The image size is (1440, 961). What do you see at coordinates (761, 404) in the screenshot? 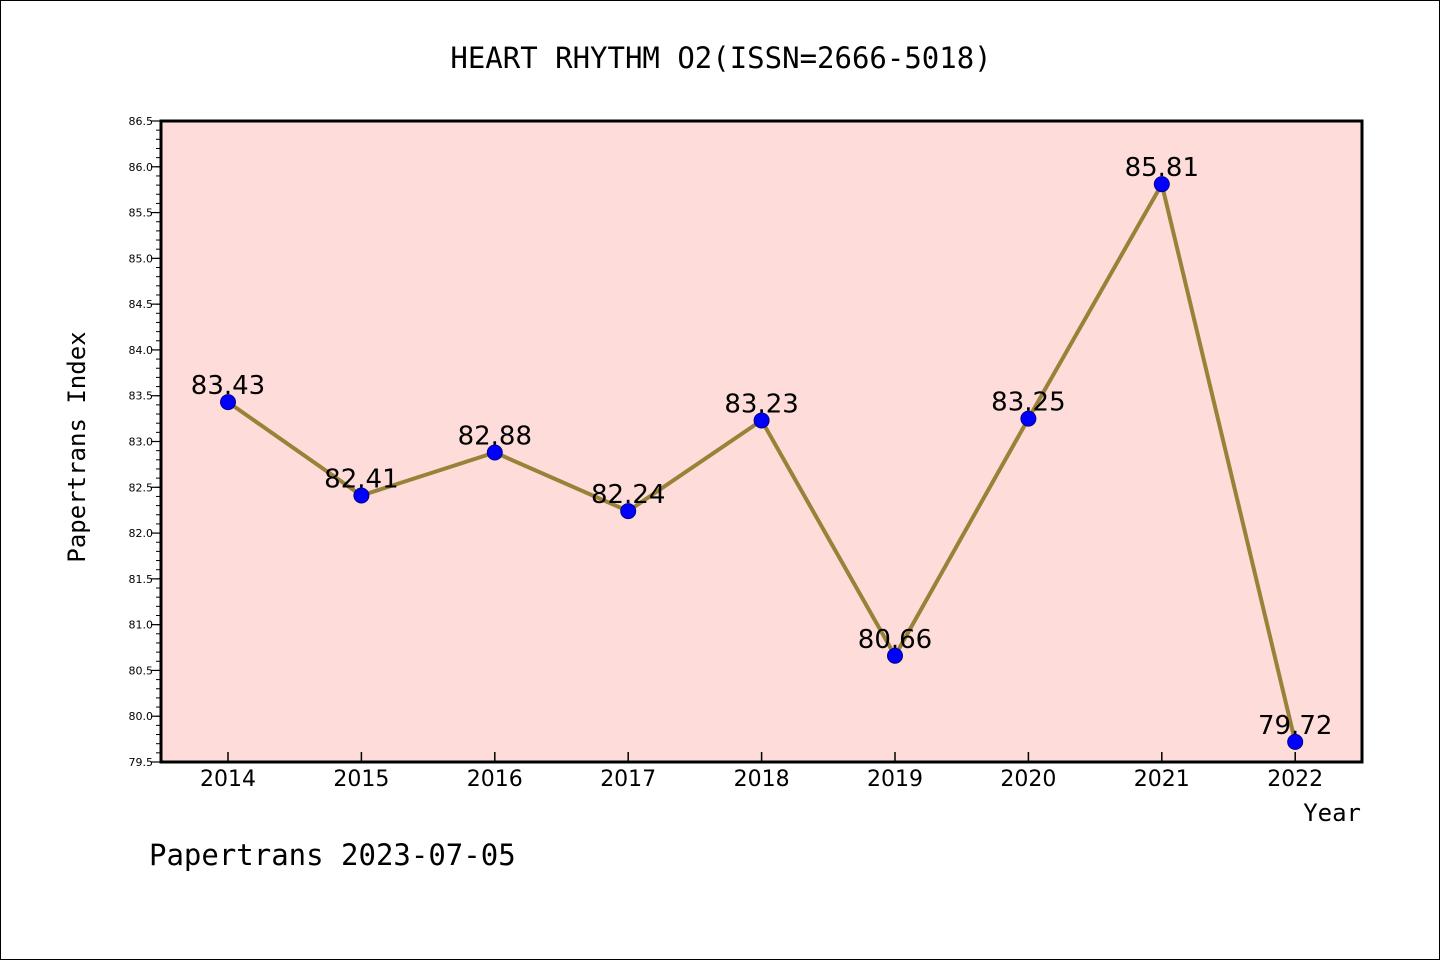
I see `data-label: 83.23` at bounding box center [761, 404].